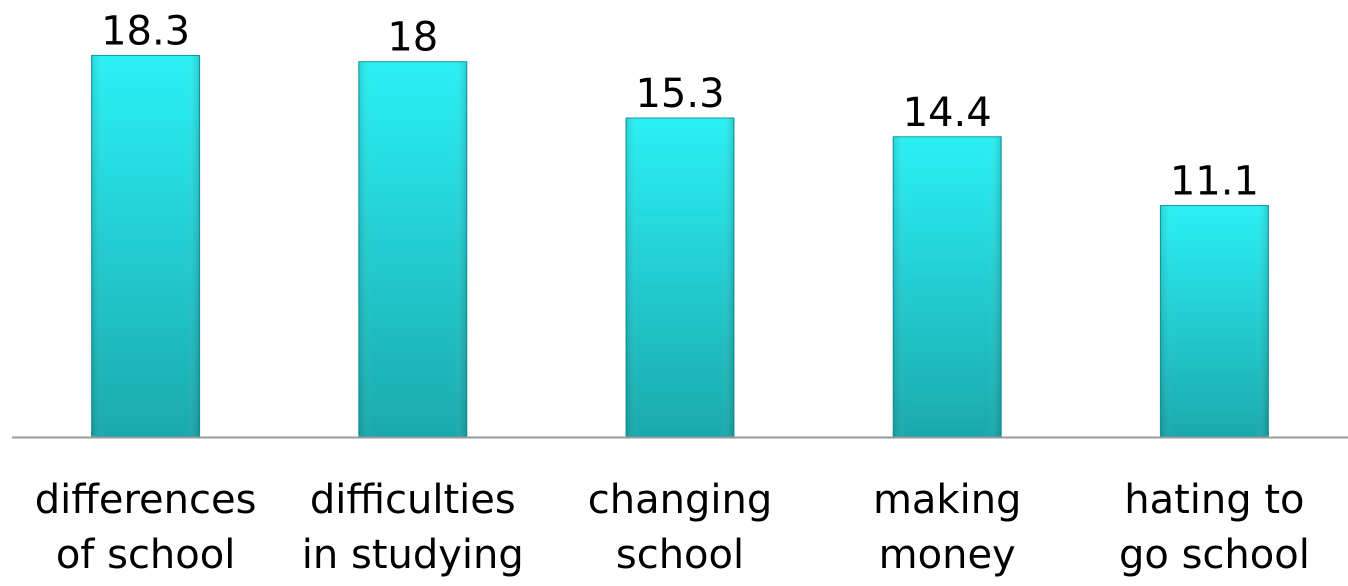 The height and width of the screenshot is (586, 1348). I want to click on category-label-1-line-0: difficulties, so click(413, 500).